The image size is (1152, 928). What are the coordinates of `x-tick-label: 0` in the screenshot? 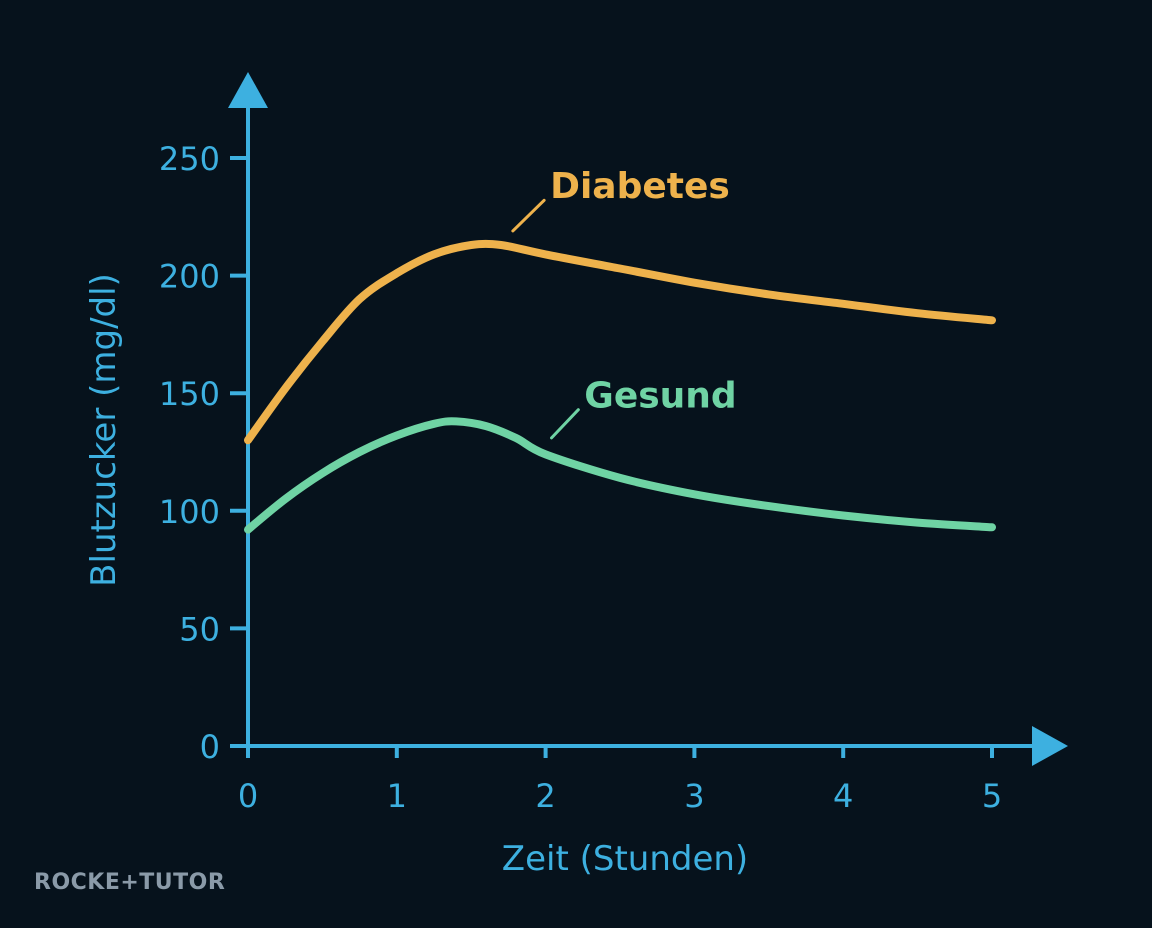 It's located at (248, 796).